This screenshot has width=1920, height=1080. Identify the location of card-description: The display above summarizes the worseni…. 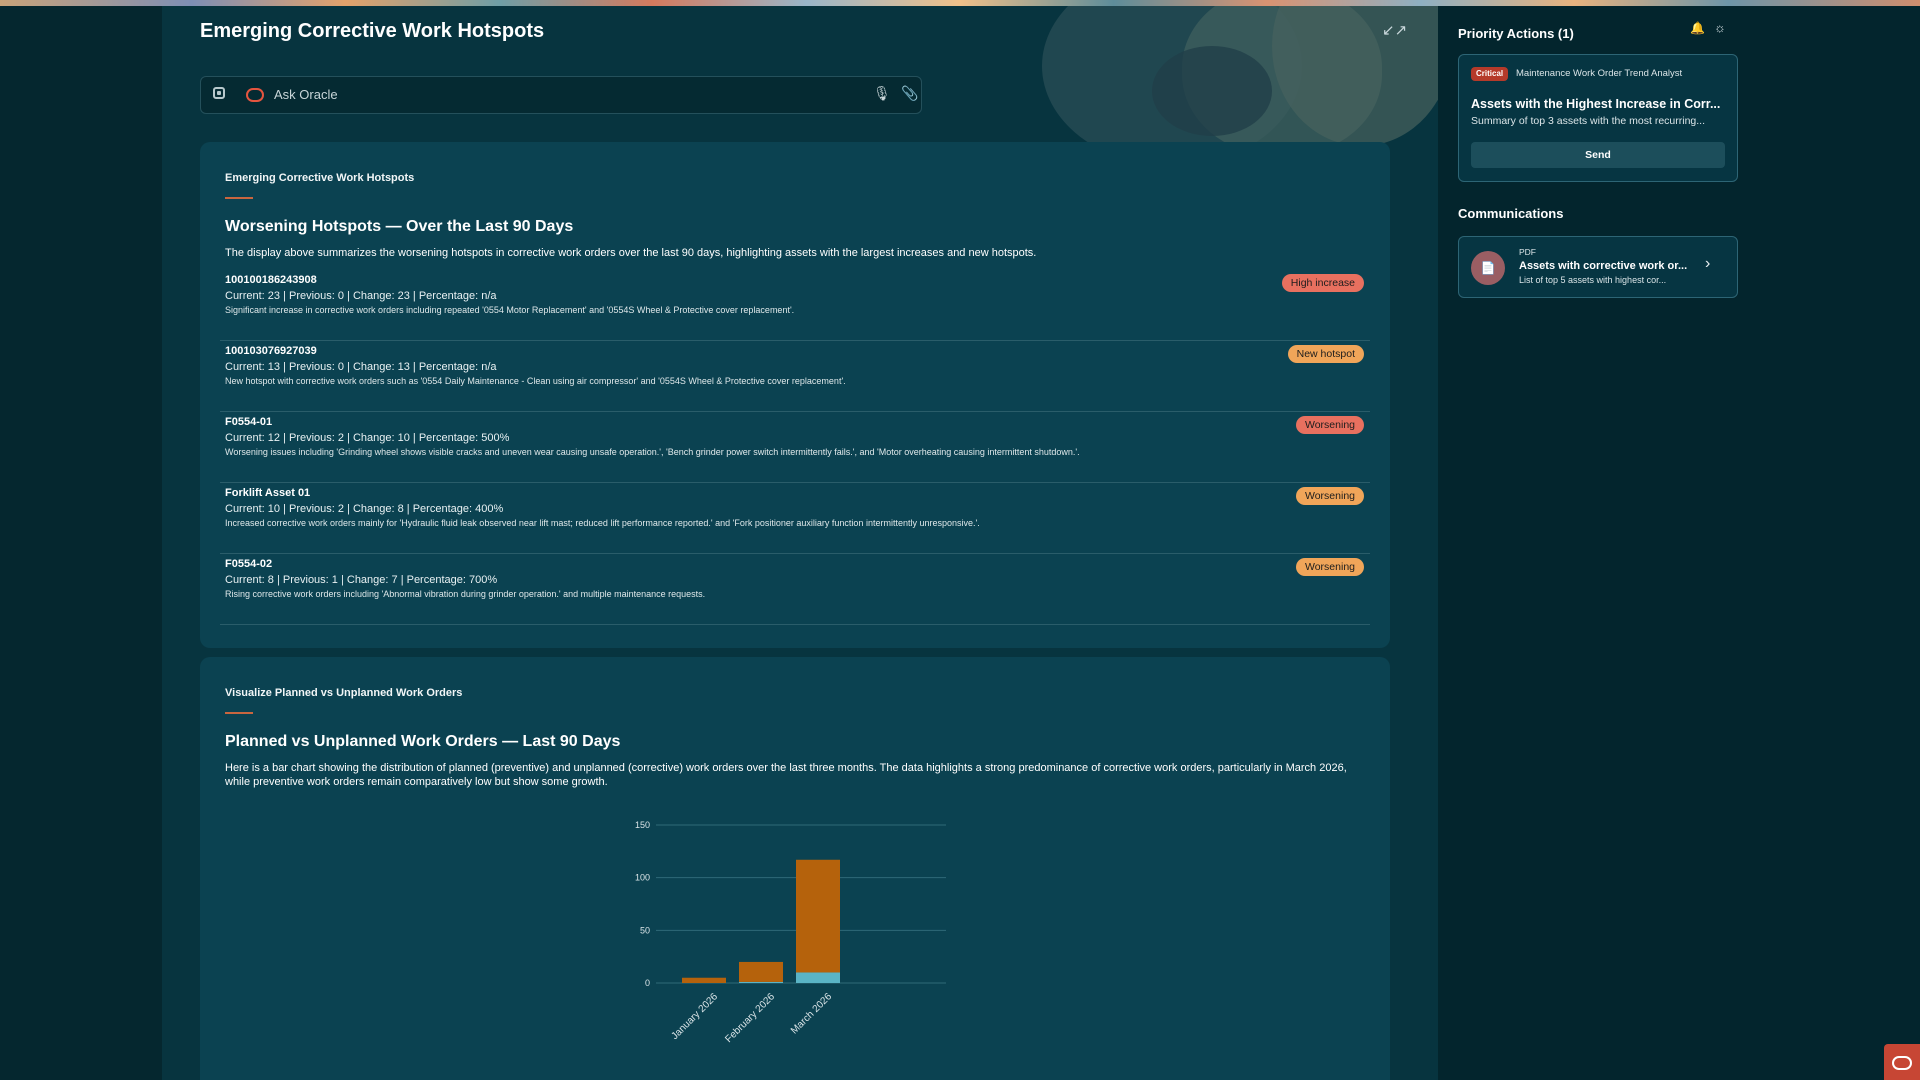
(631, 253).